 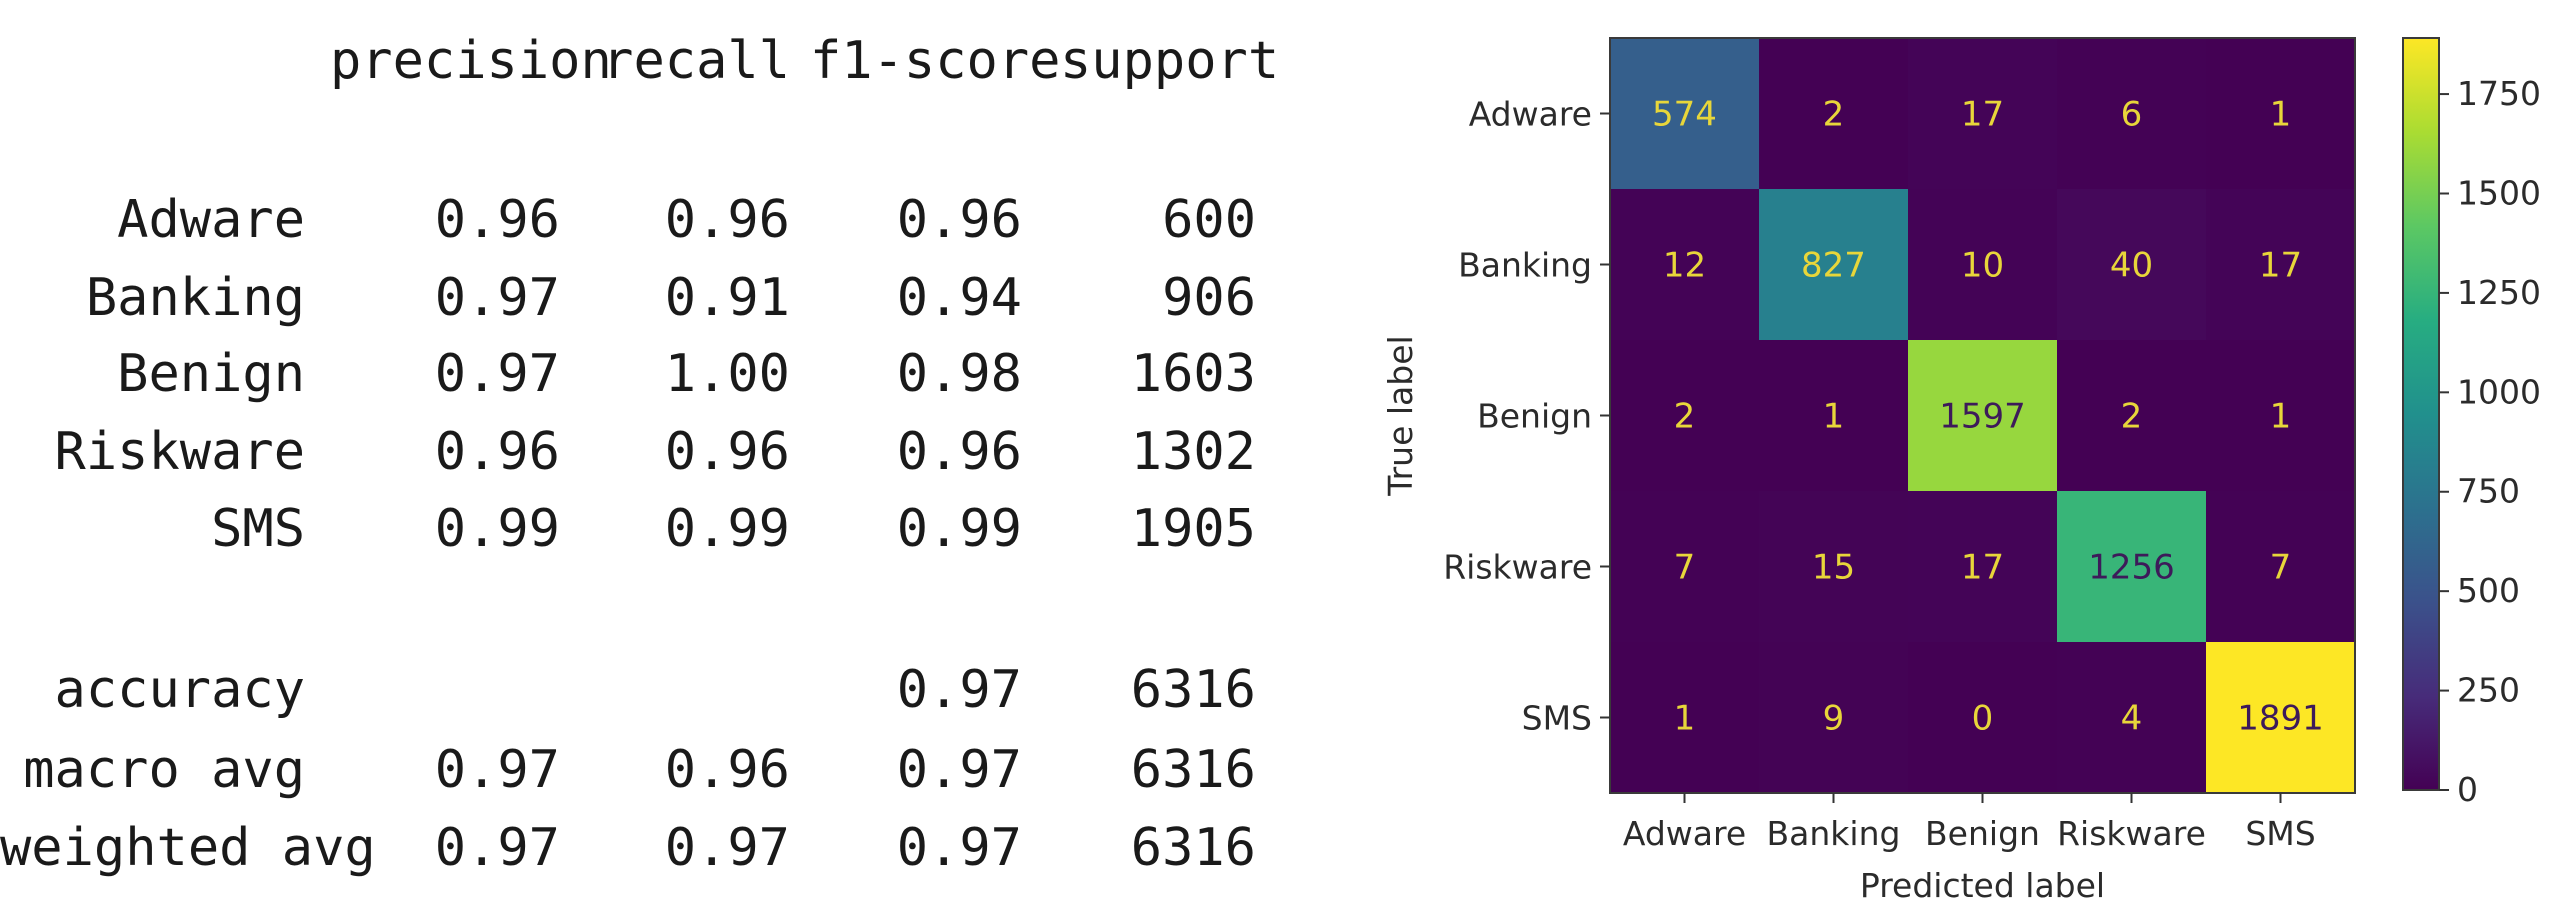 What do you see at coordinates (1193, 452) in the screenshot?
I see `cell-support: 1302` at bounding box center [1193, 452].